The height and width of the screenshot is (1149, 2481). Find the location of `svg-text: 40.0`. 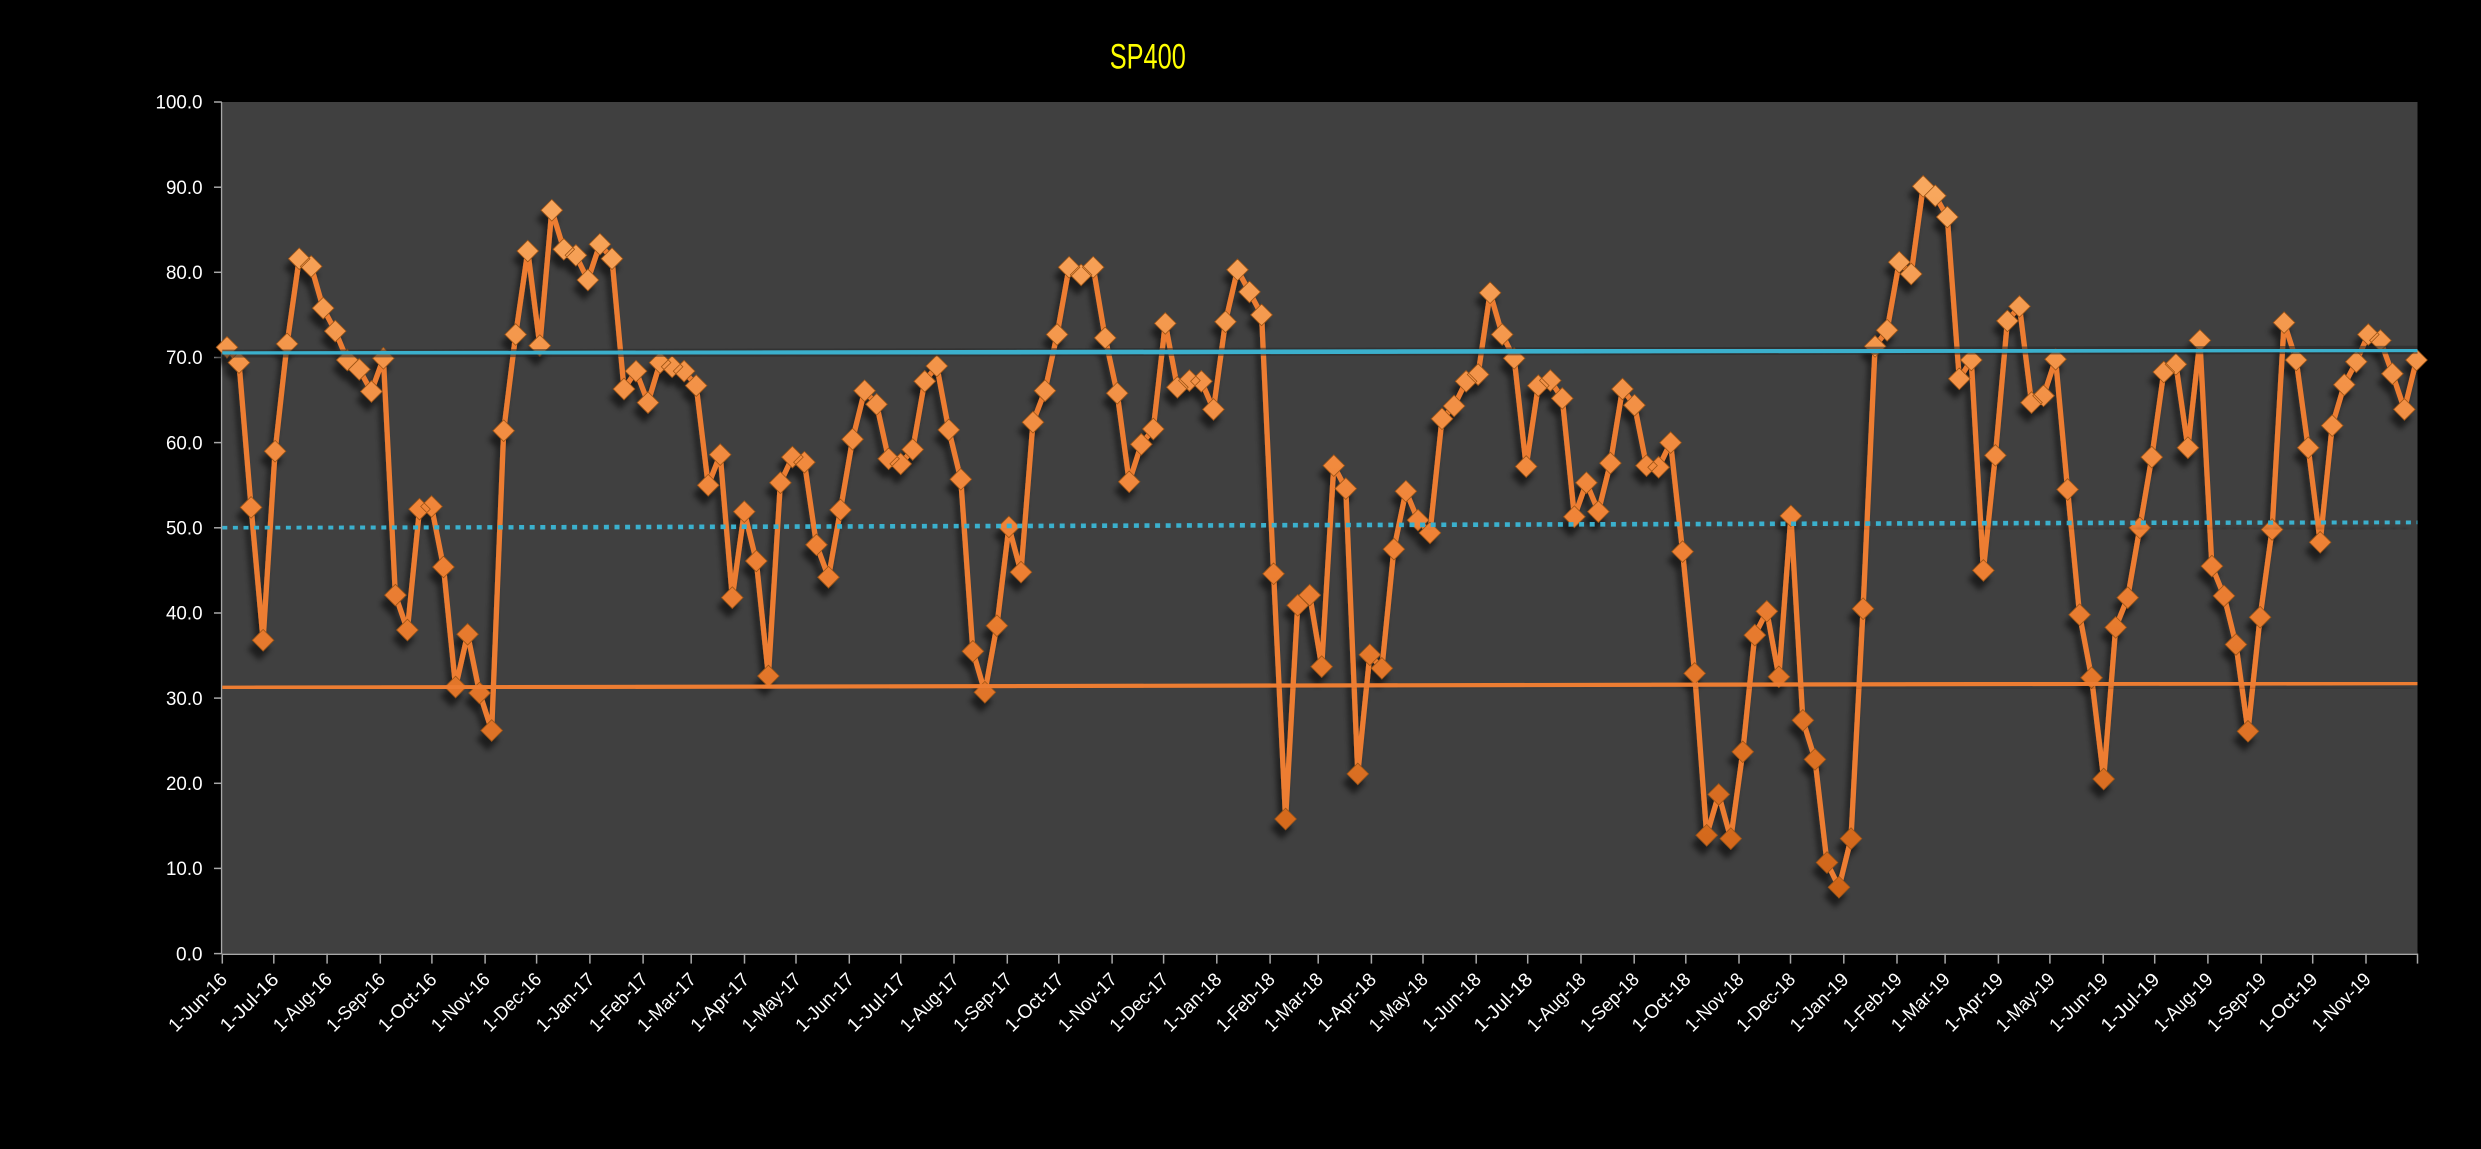

svg-text: 40.0 is located at coordinates (184, 614).